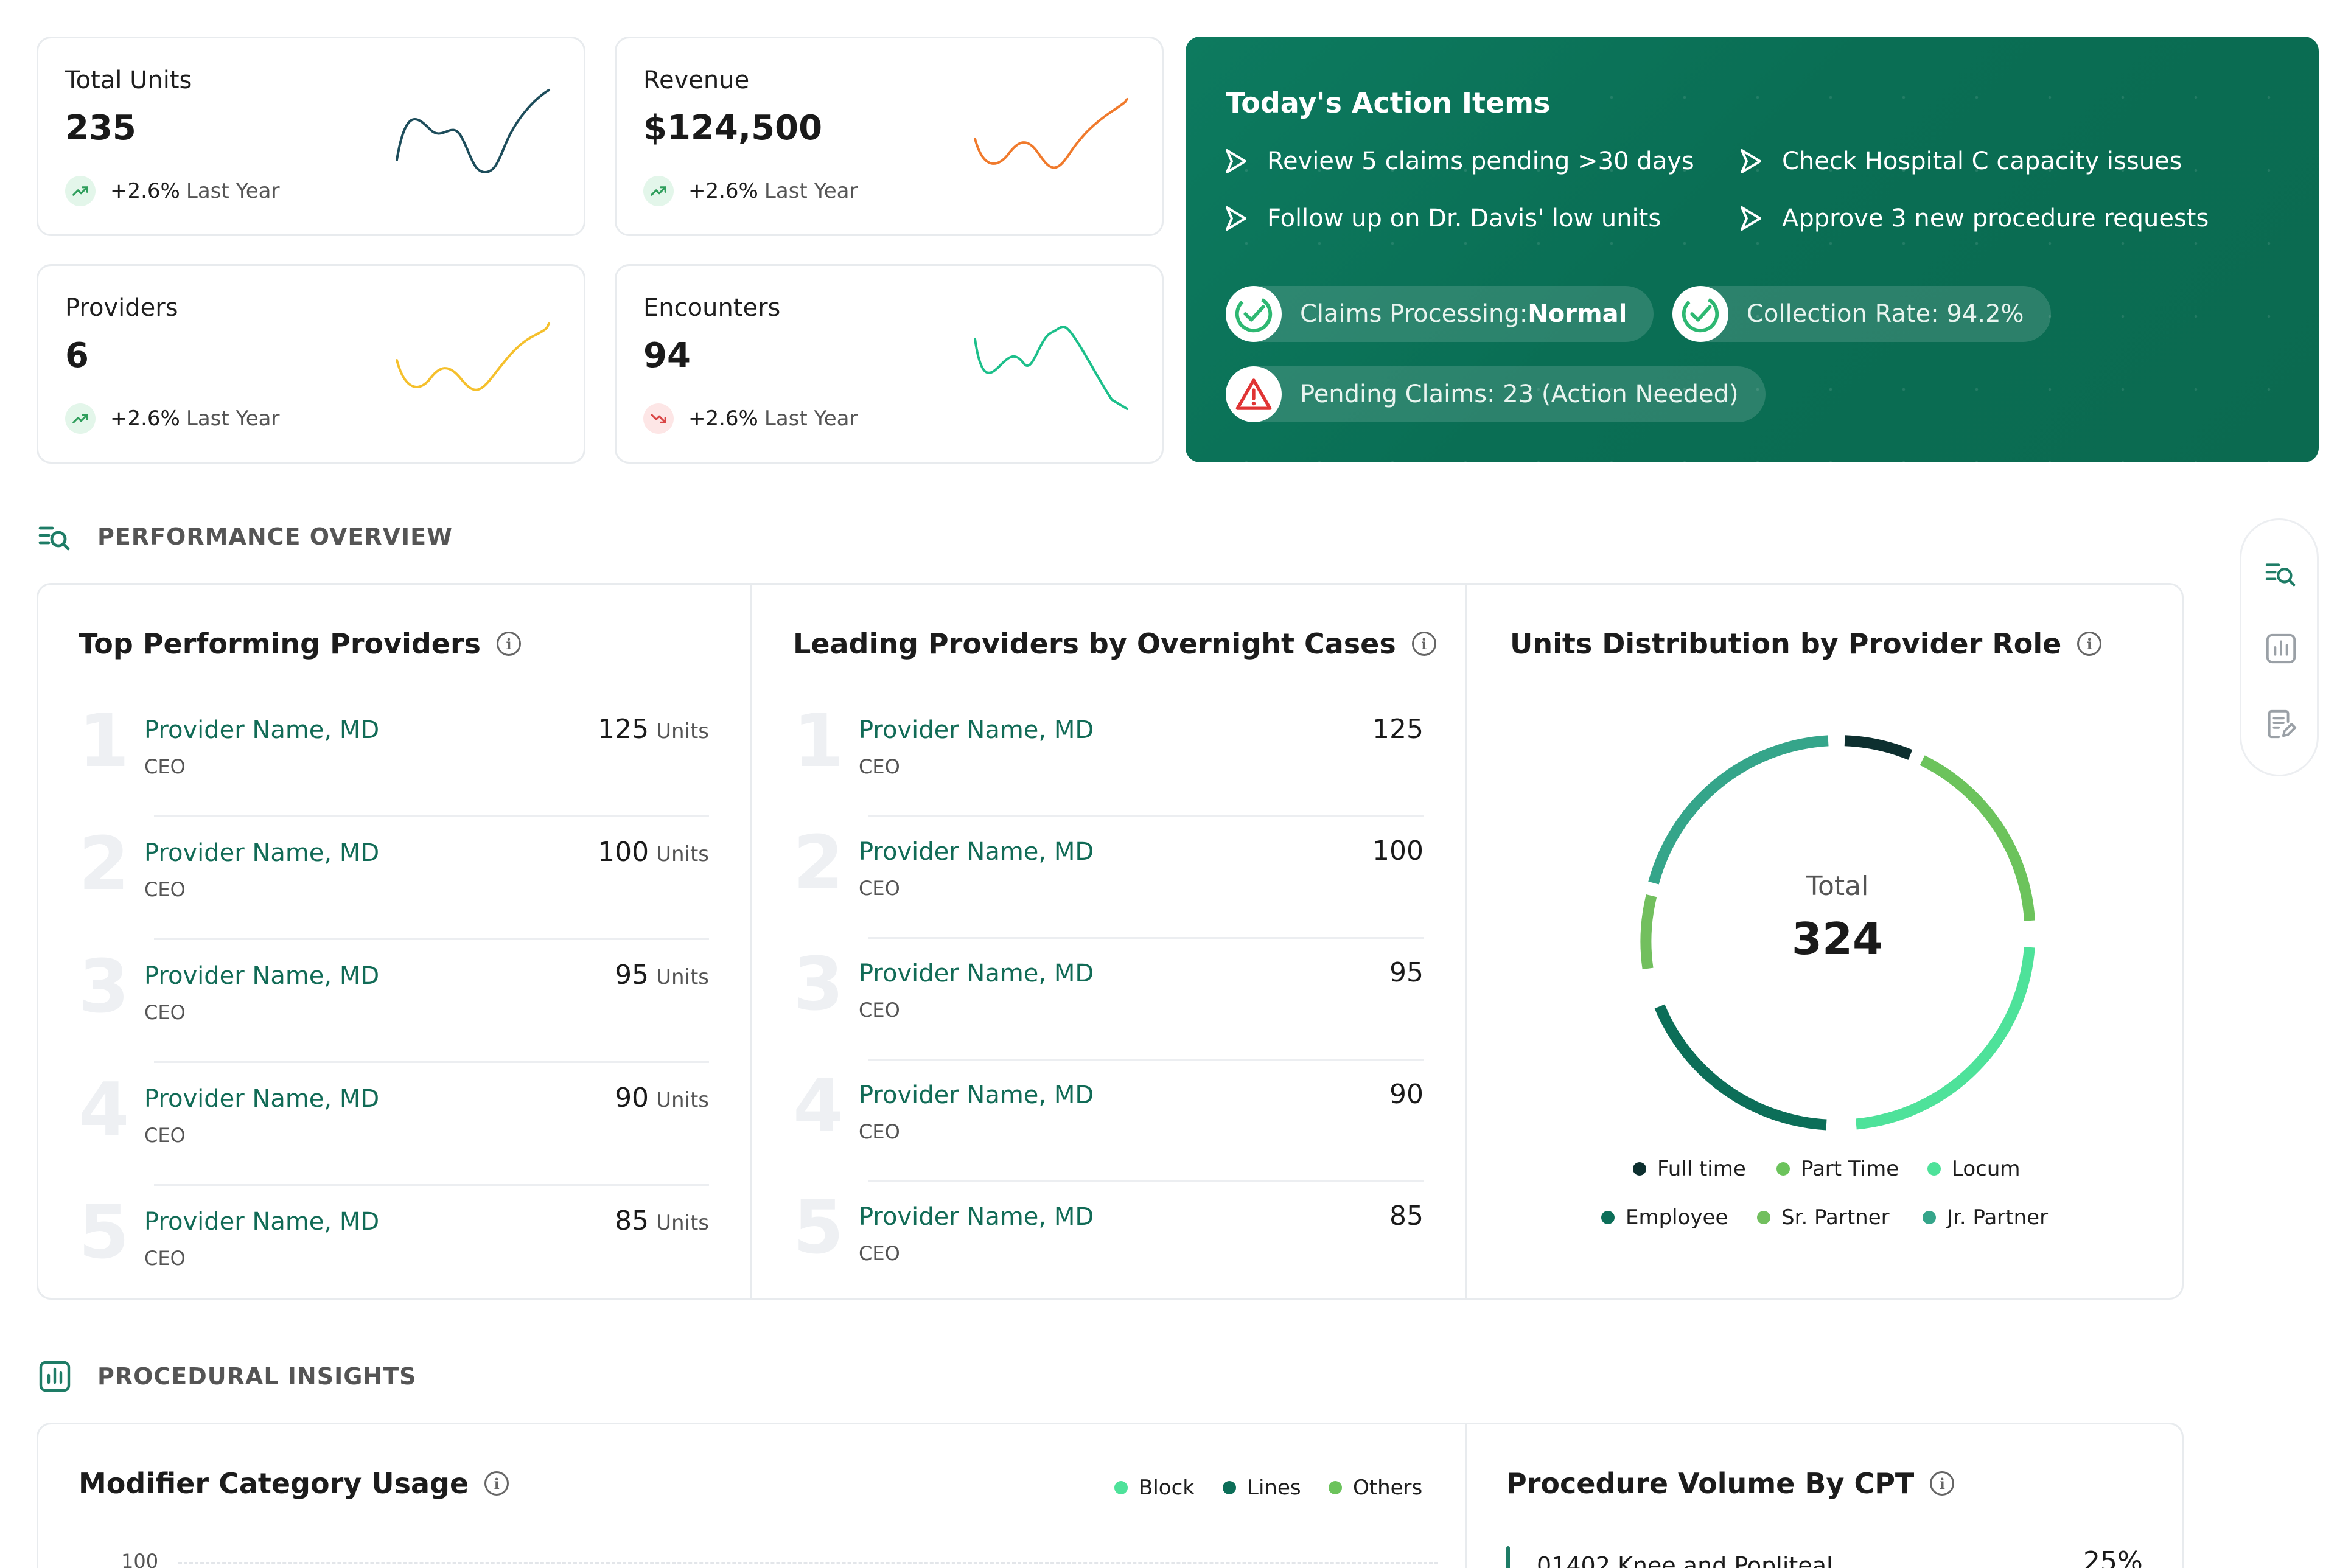 The image size is (2337, 1568). Describe the element at coordinates (1440, 314) in the screenshot. I see `status-pill-claims-processing: Claims Processing: Normal` at that location.